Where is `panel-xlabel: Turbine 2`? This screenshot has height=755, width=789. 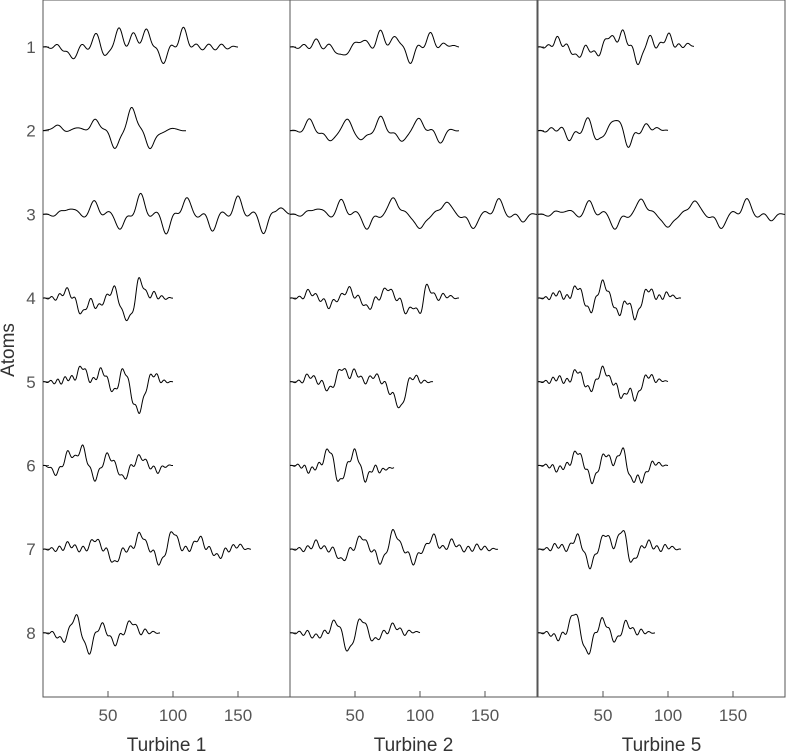
panel-xlabel: Turbine 2 is located at coordinates (414, 745).